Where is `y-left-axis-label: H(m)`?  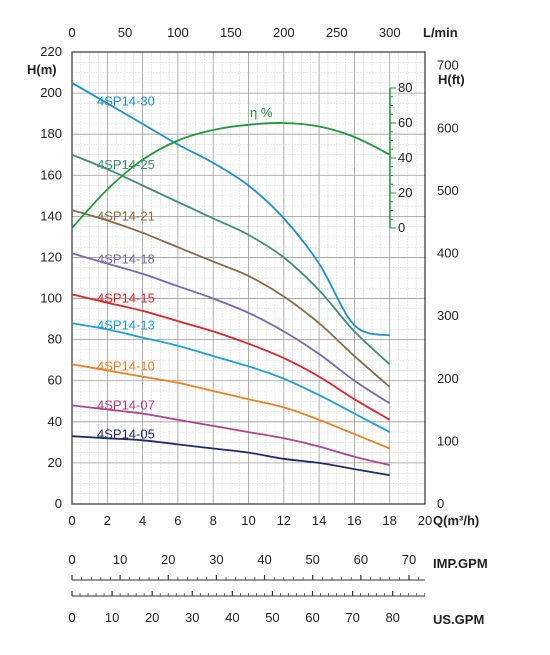
y-left-axis-label: H(m) is located at coordinates (42, 69).